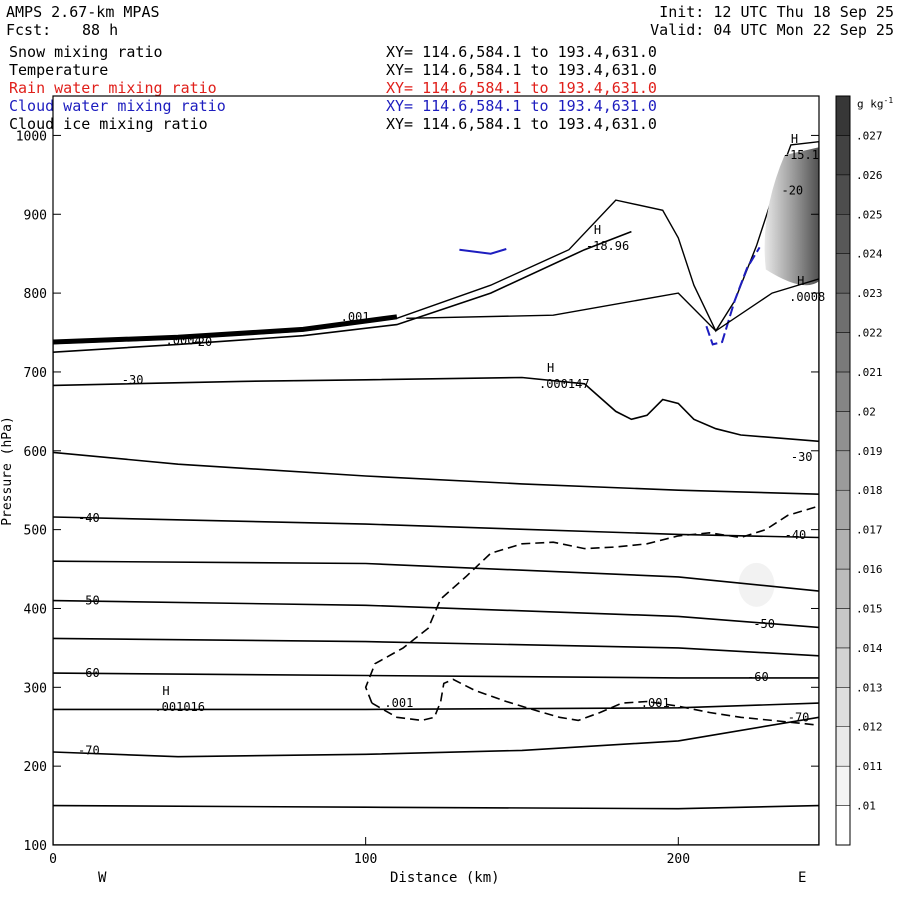  Describe the element at coordinates (869, 293) in the screenshot. I see `colorbar-label: .023` at that location.